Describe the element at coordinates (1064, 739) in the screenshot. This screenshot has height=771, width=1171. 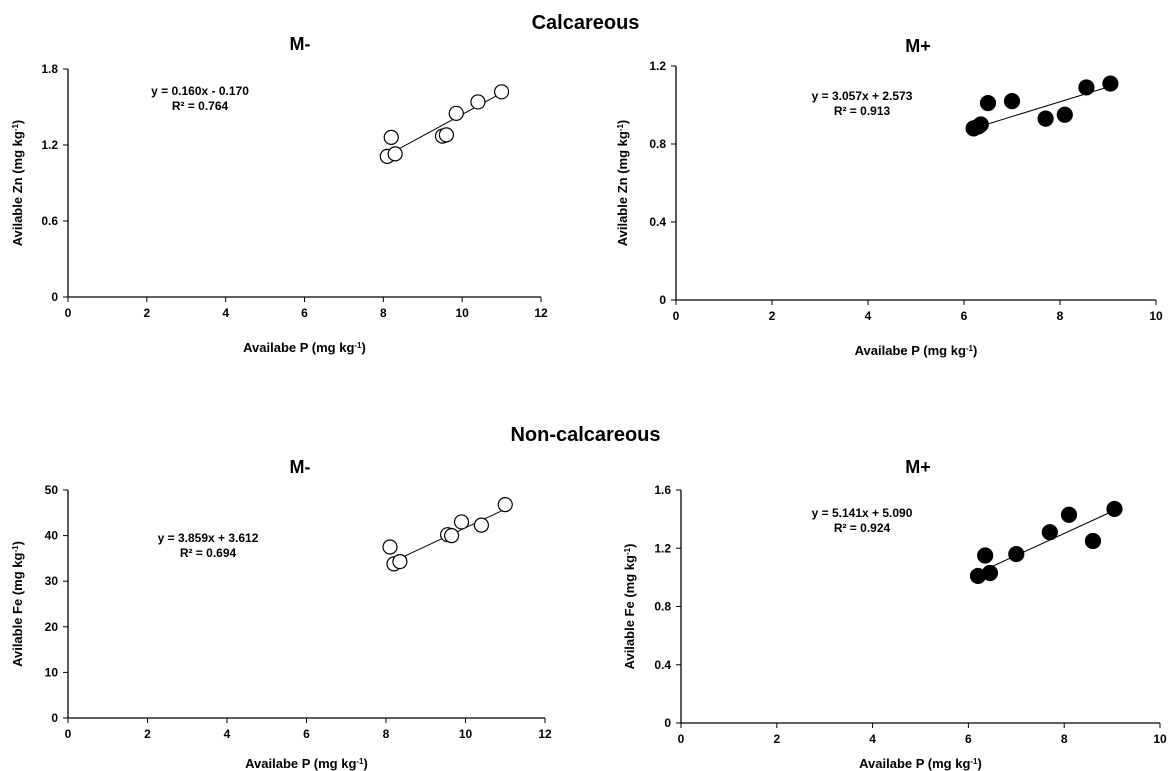
I see `x-tick-label-3-4: 8` at that location.